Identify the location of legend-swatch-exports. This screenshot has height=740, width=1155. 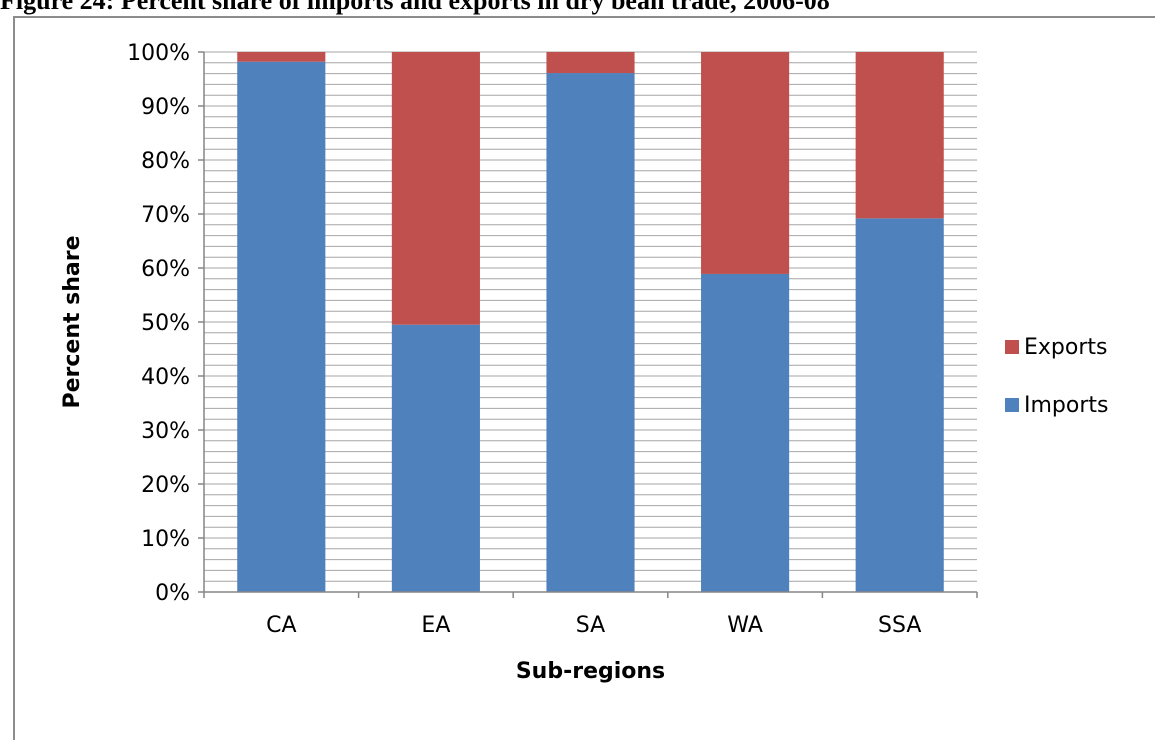
(1012, 347).